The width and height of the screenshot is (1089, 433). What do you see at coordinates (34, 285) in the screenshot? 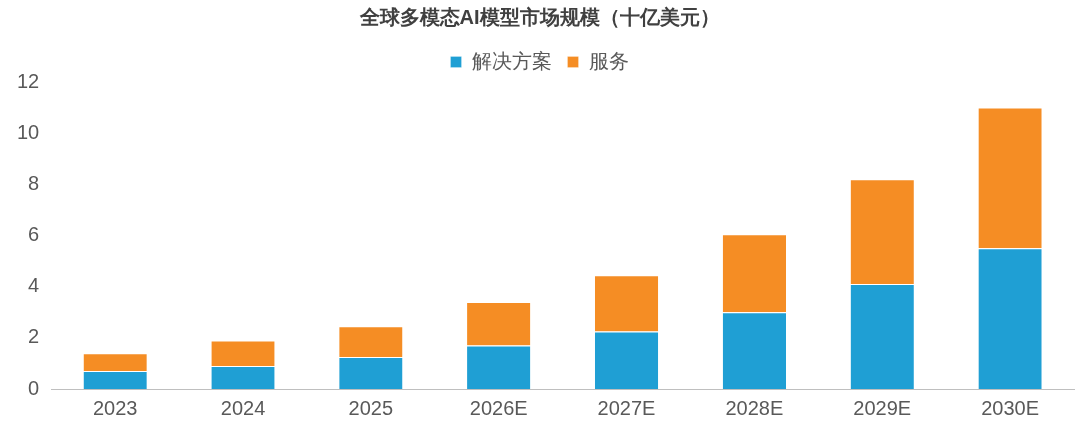
I see `y-tick-label: 4` at bounding box center [34, 285].